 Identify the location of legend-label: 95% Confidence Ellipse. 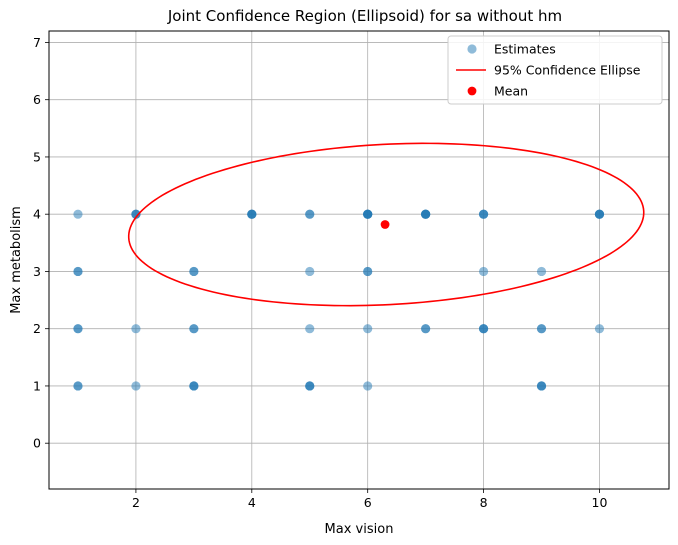
(567, 70).